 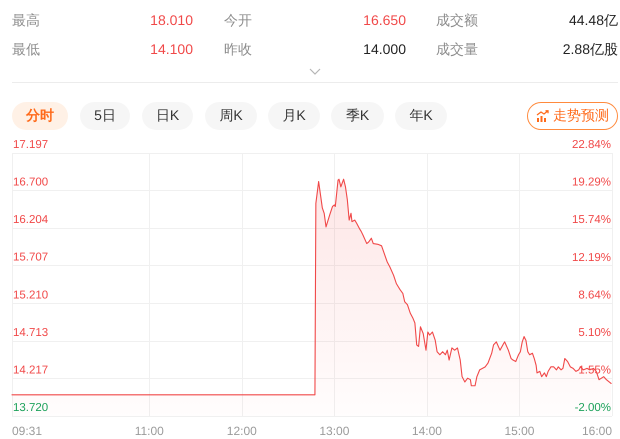 What do you see at coordinates (427, 431) in the screenshot?
I see `x-tick-label: 14:00` at bounding box center [427, 431].